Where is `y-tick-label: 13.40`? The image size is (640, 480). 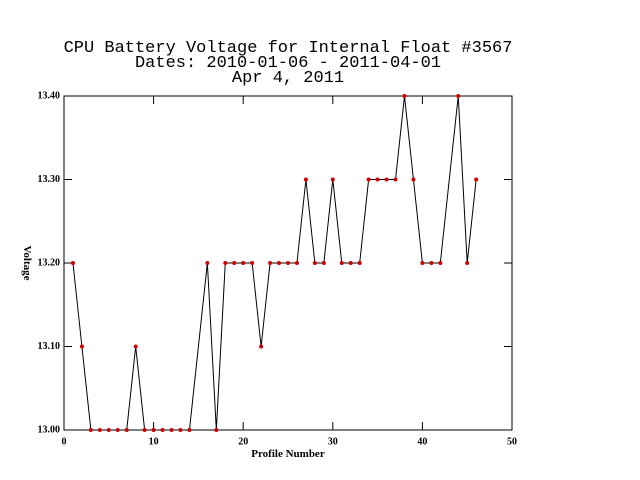
y-tick-label: 13.40 is located at coordinates (49, 95).